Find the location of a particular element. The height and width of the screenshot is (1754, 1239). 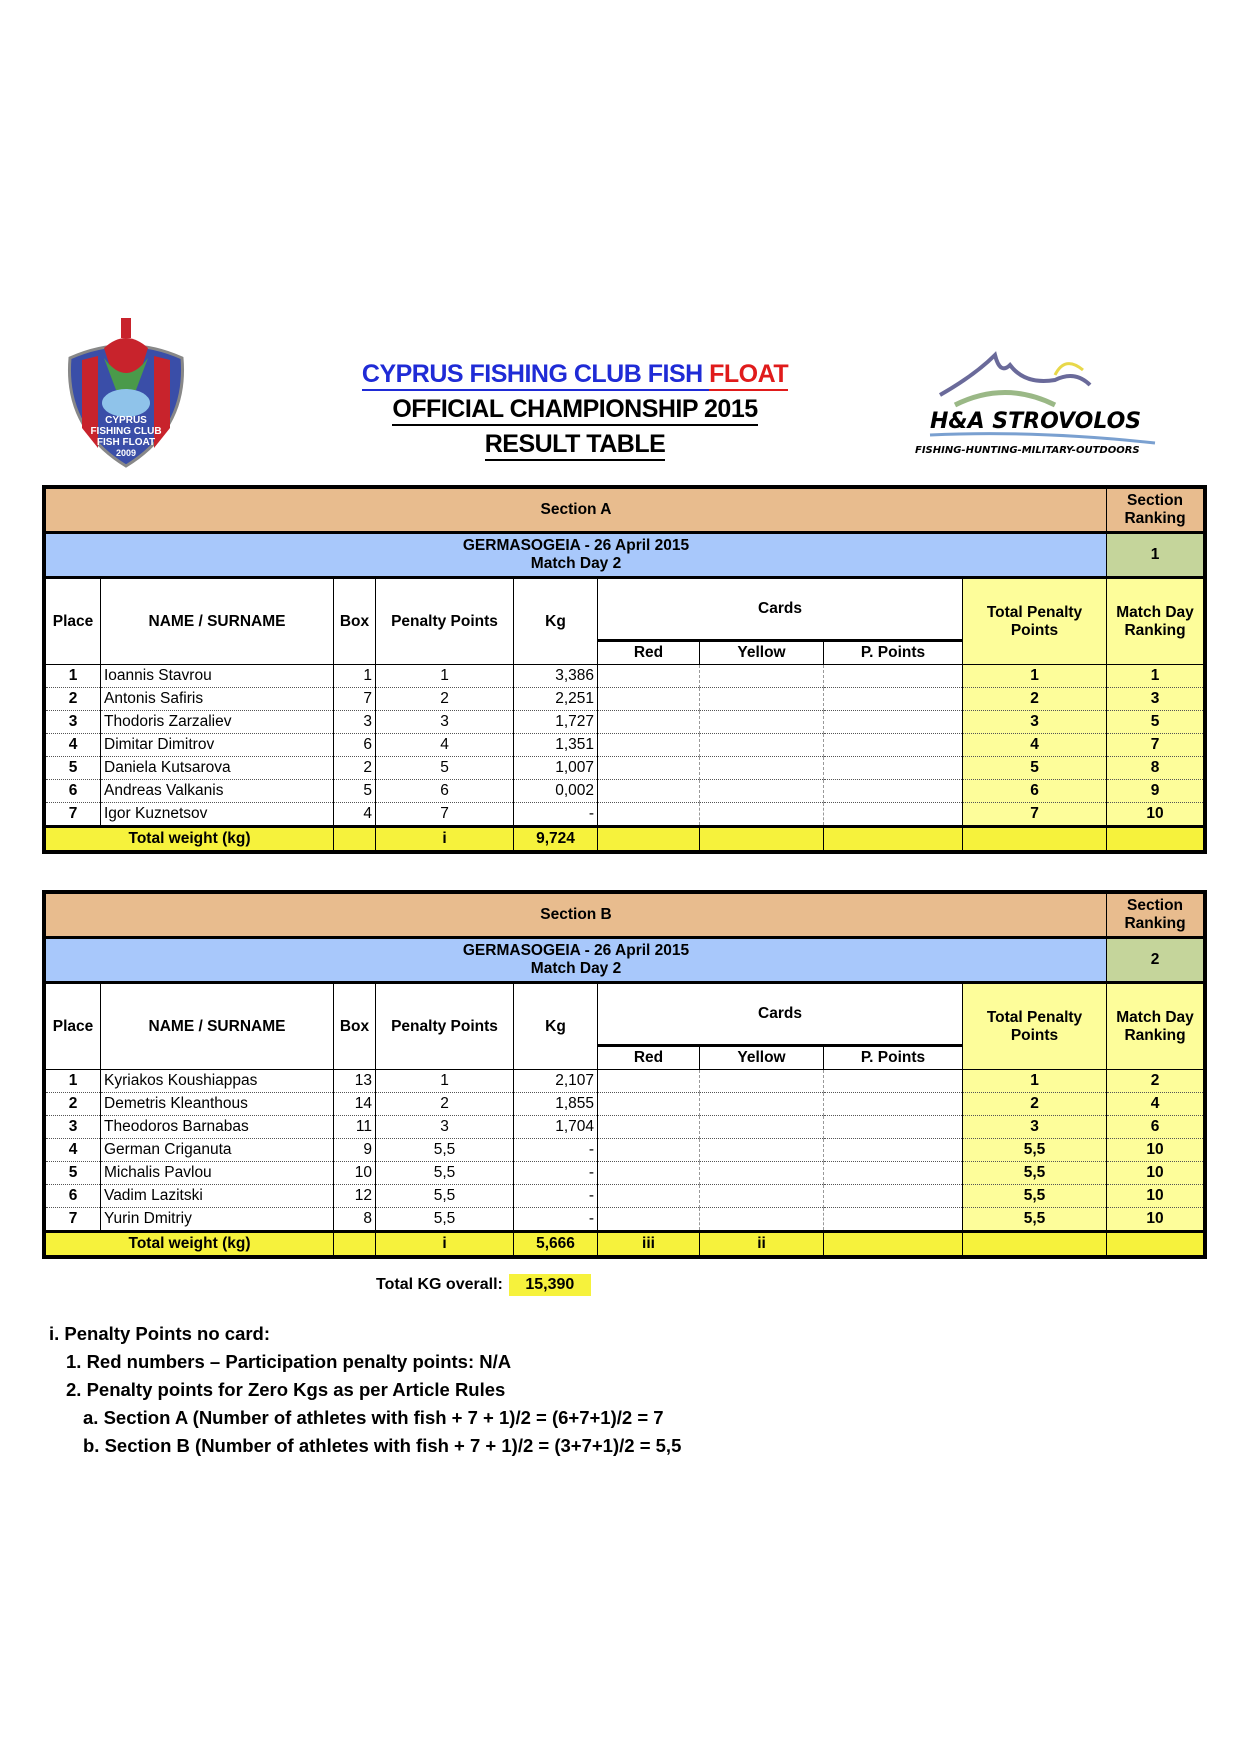

strovolos-name: H&A STROVOLOS is located at coordinates (1035, 421).